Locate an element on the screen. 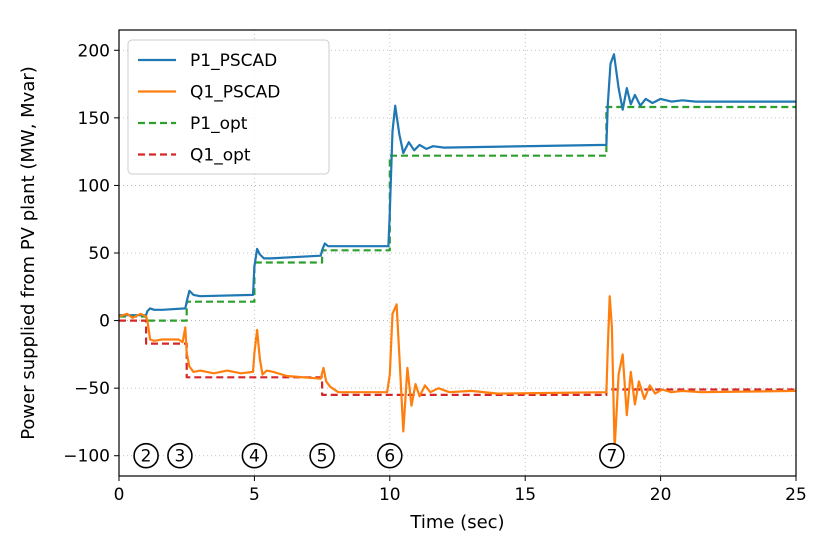 Image resolution: width=830 pixels, height=555 pixels. step-marker-label: 2 is located at coordinates (146, 457).